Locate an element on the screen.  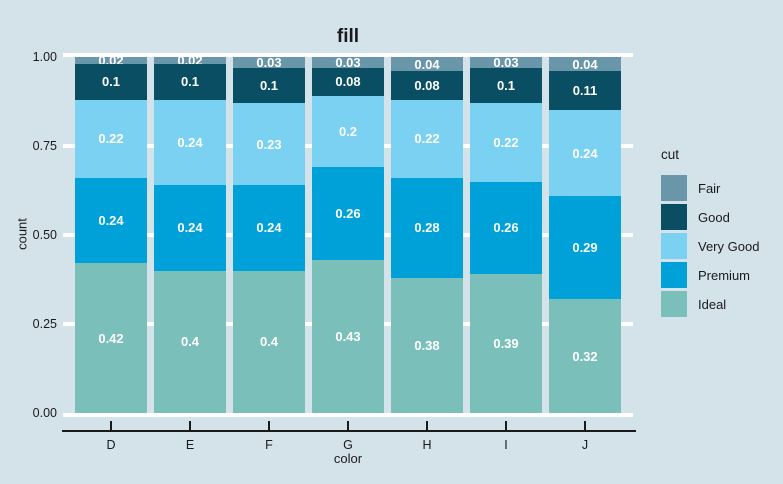
legend-item-fair: Fair is located at coordinates (710, 188).